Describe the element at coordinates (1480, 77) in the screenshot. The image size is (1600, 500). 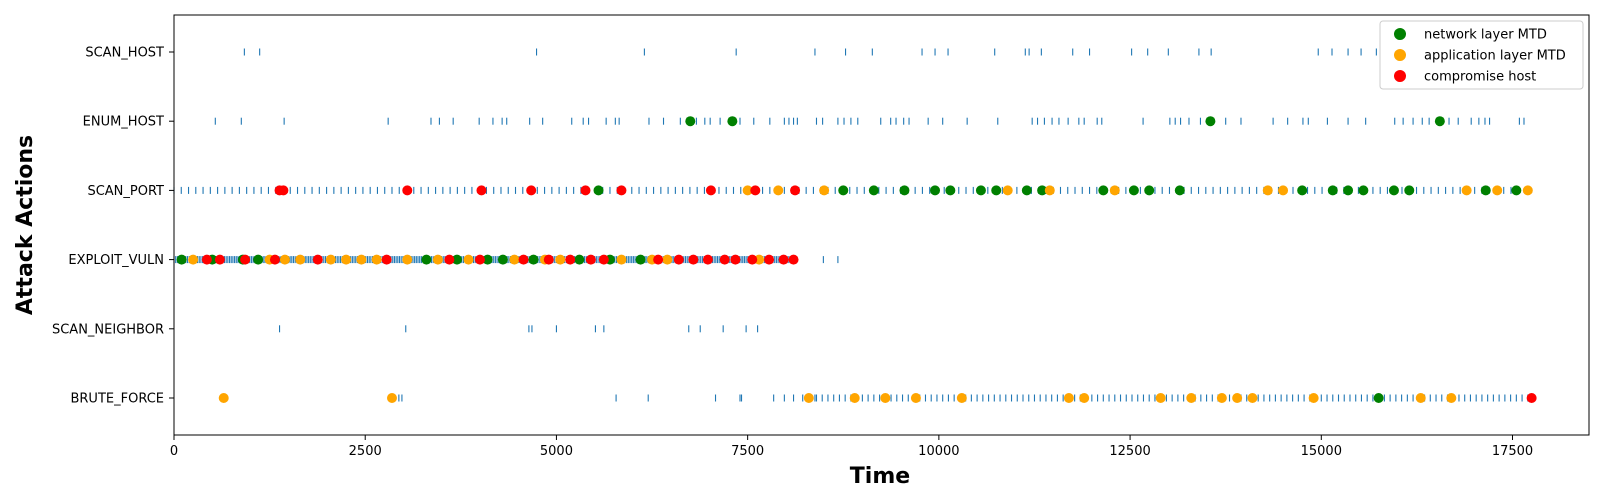
I see `legend-label: compromise host` at that location.